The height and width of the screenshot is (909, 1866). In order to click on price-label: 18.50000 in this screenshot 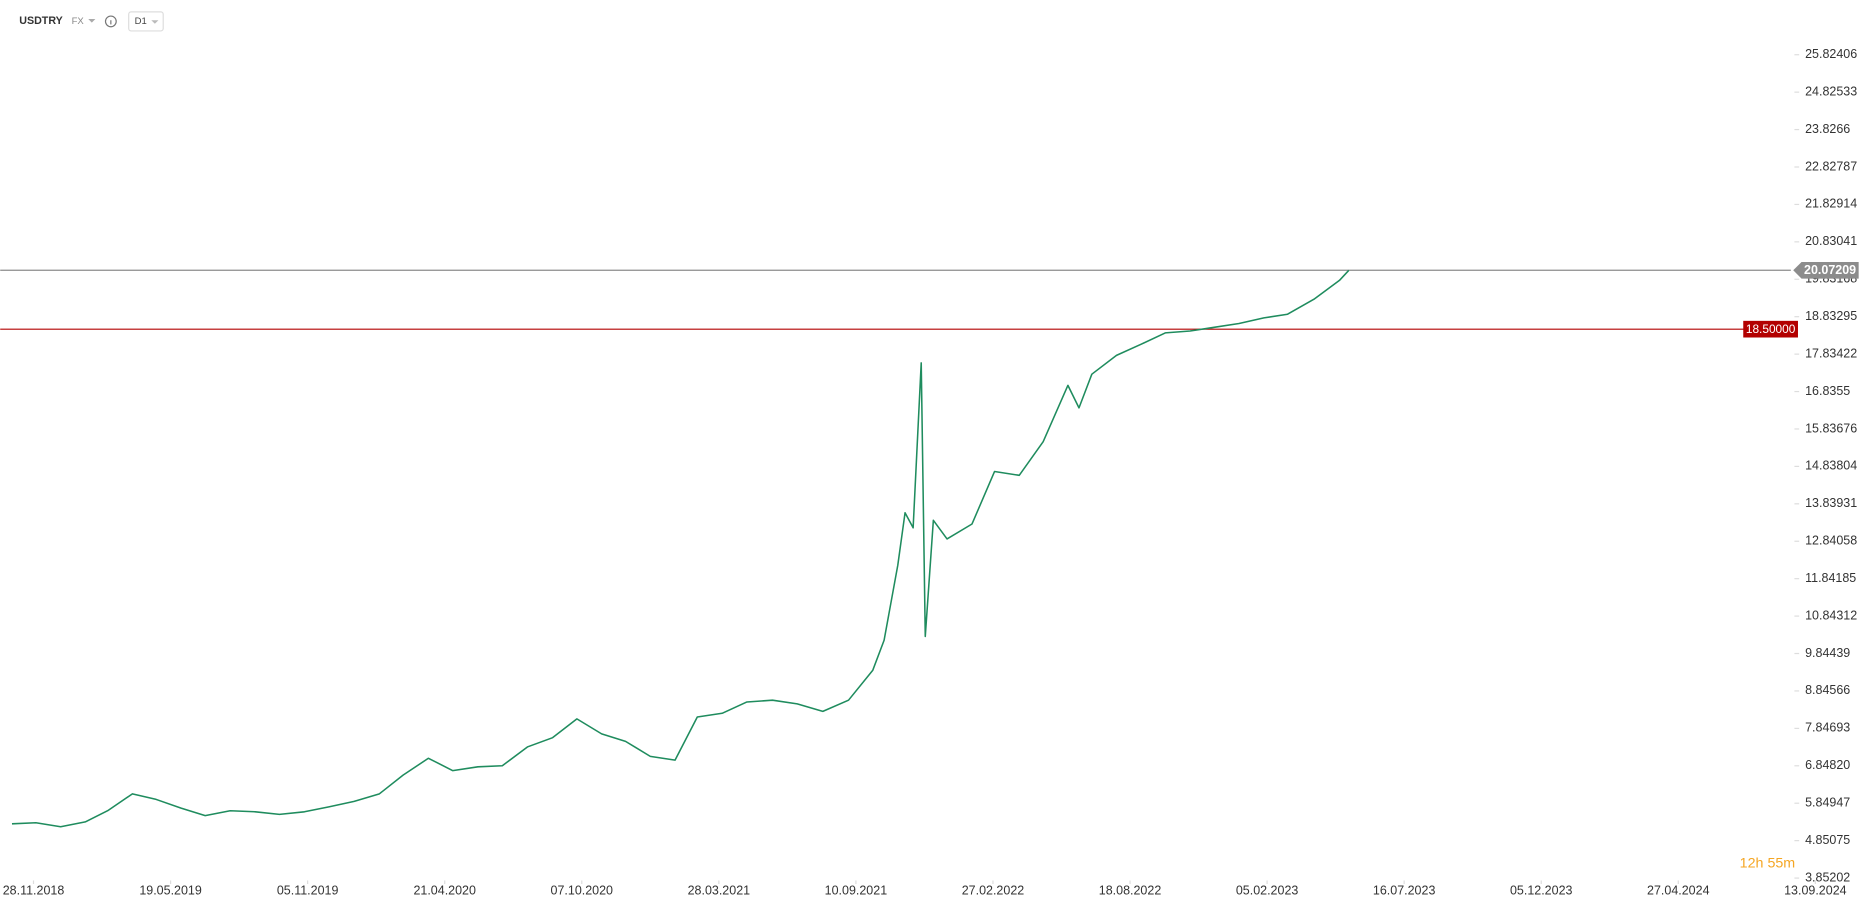, I will do `click(1771, 329)`.